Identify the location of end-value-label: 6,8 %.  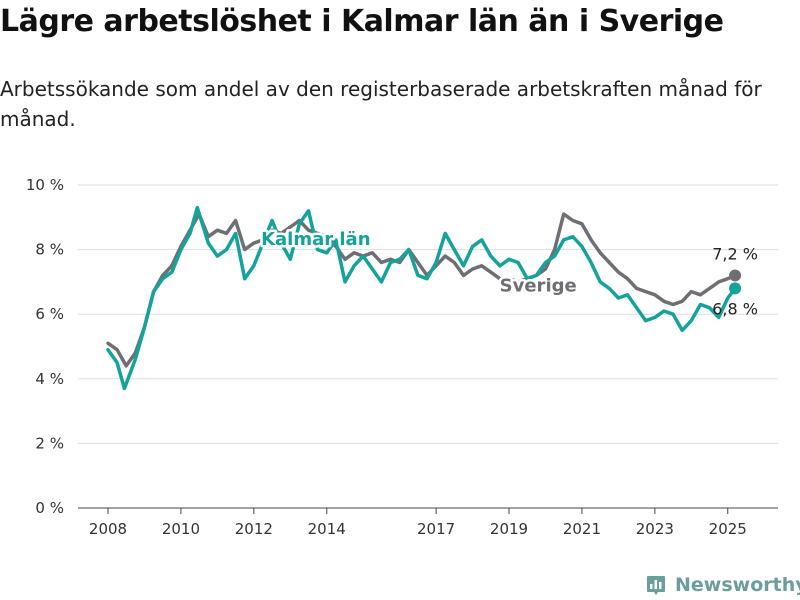
(735, 308).